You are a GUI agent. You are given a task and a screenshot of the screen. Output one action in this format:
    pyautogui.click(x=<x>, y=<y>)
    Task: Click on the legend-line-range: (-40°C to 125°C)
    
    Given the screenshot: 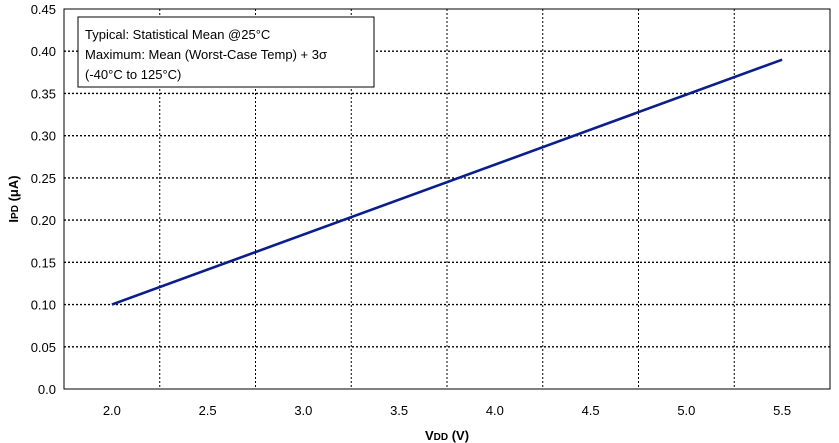 What is the action you would take?
    pyautogui.click(x=133, y=74)
    